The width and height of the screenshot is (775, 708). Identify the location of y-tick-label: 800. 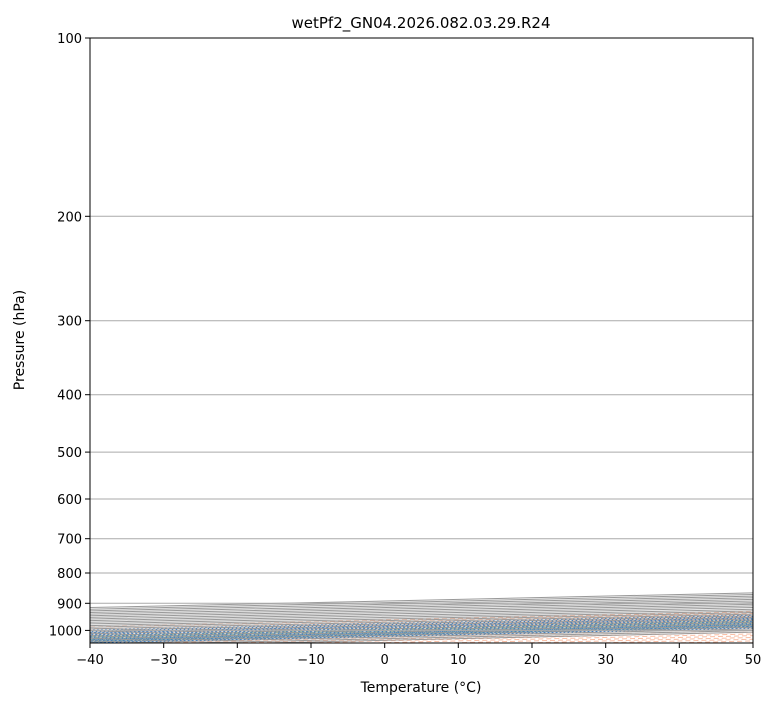
(69, 574).